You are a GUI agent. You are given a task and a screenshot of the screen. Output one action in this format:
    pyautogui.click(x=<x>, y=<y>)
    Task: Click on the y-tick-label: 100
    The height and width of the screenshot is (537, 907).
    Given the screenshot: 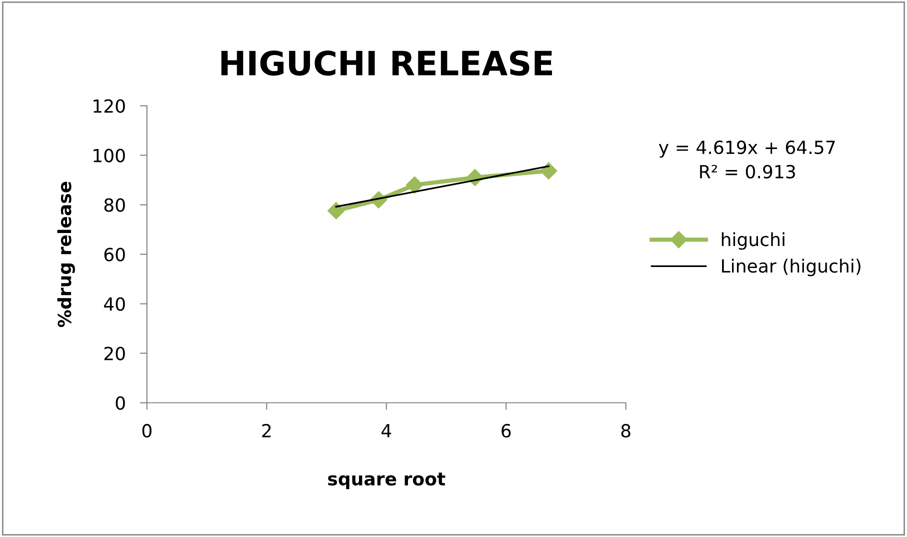 What is the action you would take?
    pyautogui.click(x=109, y=155)
    